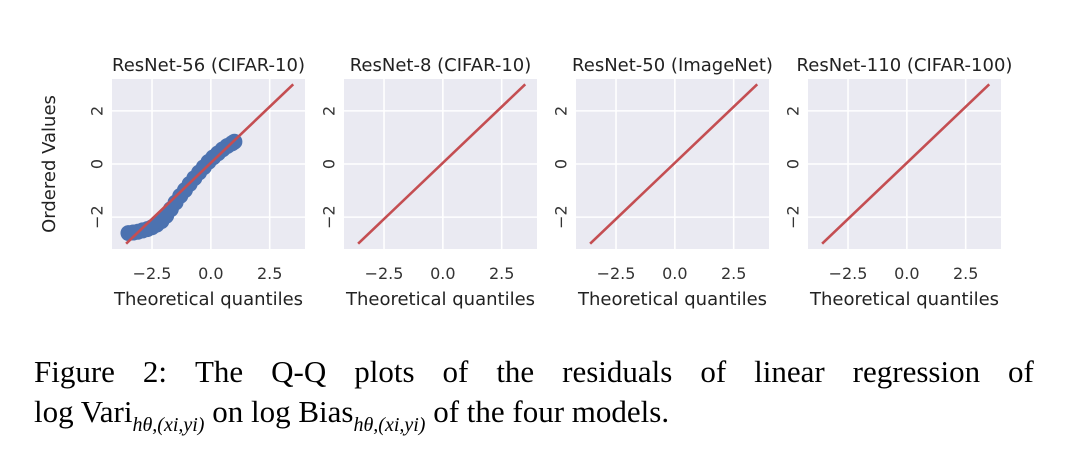 This screenshot has height=467, width=1080. Describe the element at coordinates (441, 65) in the screenshot. I see `panel-title: ResNet-8 (CIFAR-10)` at that location.